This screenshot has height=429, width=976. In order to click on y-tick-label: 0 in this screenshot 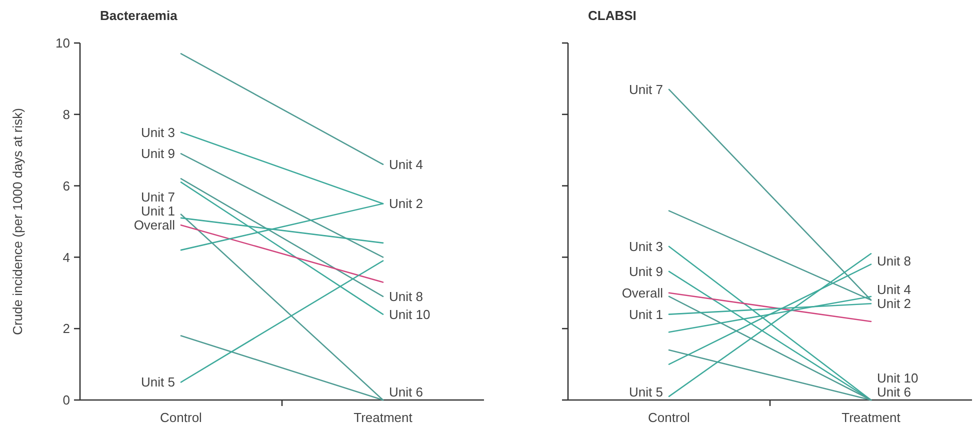, I will do `click(66, 400)`.